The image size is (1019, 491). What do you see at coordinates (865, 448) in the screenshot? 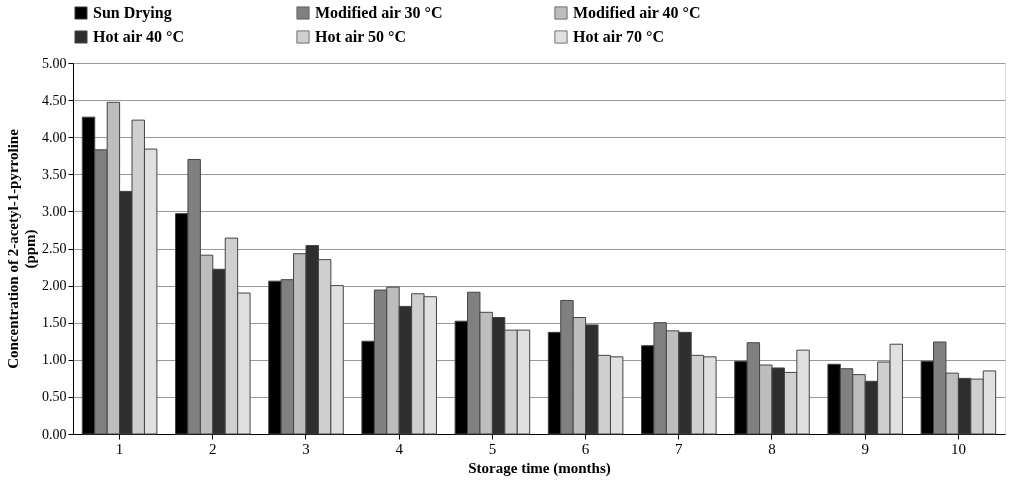
I see `x-tick-label: 9` at bounding box center [865, 448].